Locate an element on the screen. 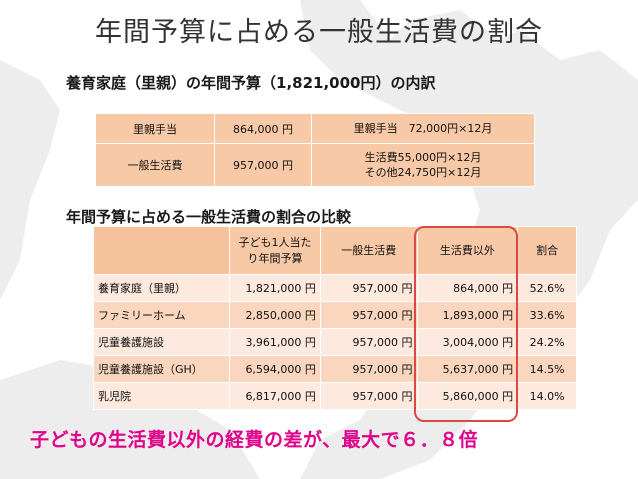 This screenshot has height=479, width=638. header-other: 生活費以外 is located at coordinates (467, 250).